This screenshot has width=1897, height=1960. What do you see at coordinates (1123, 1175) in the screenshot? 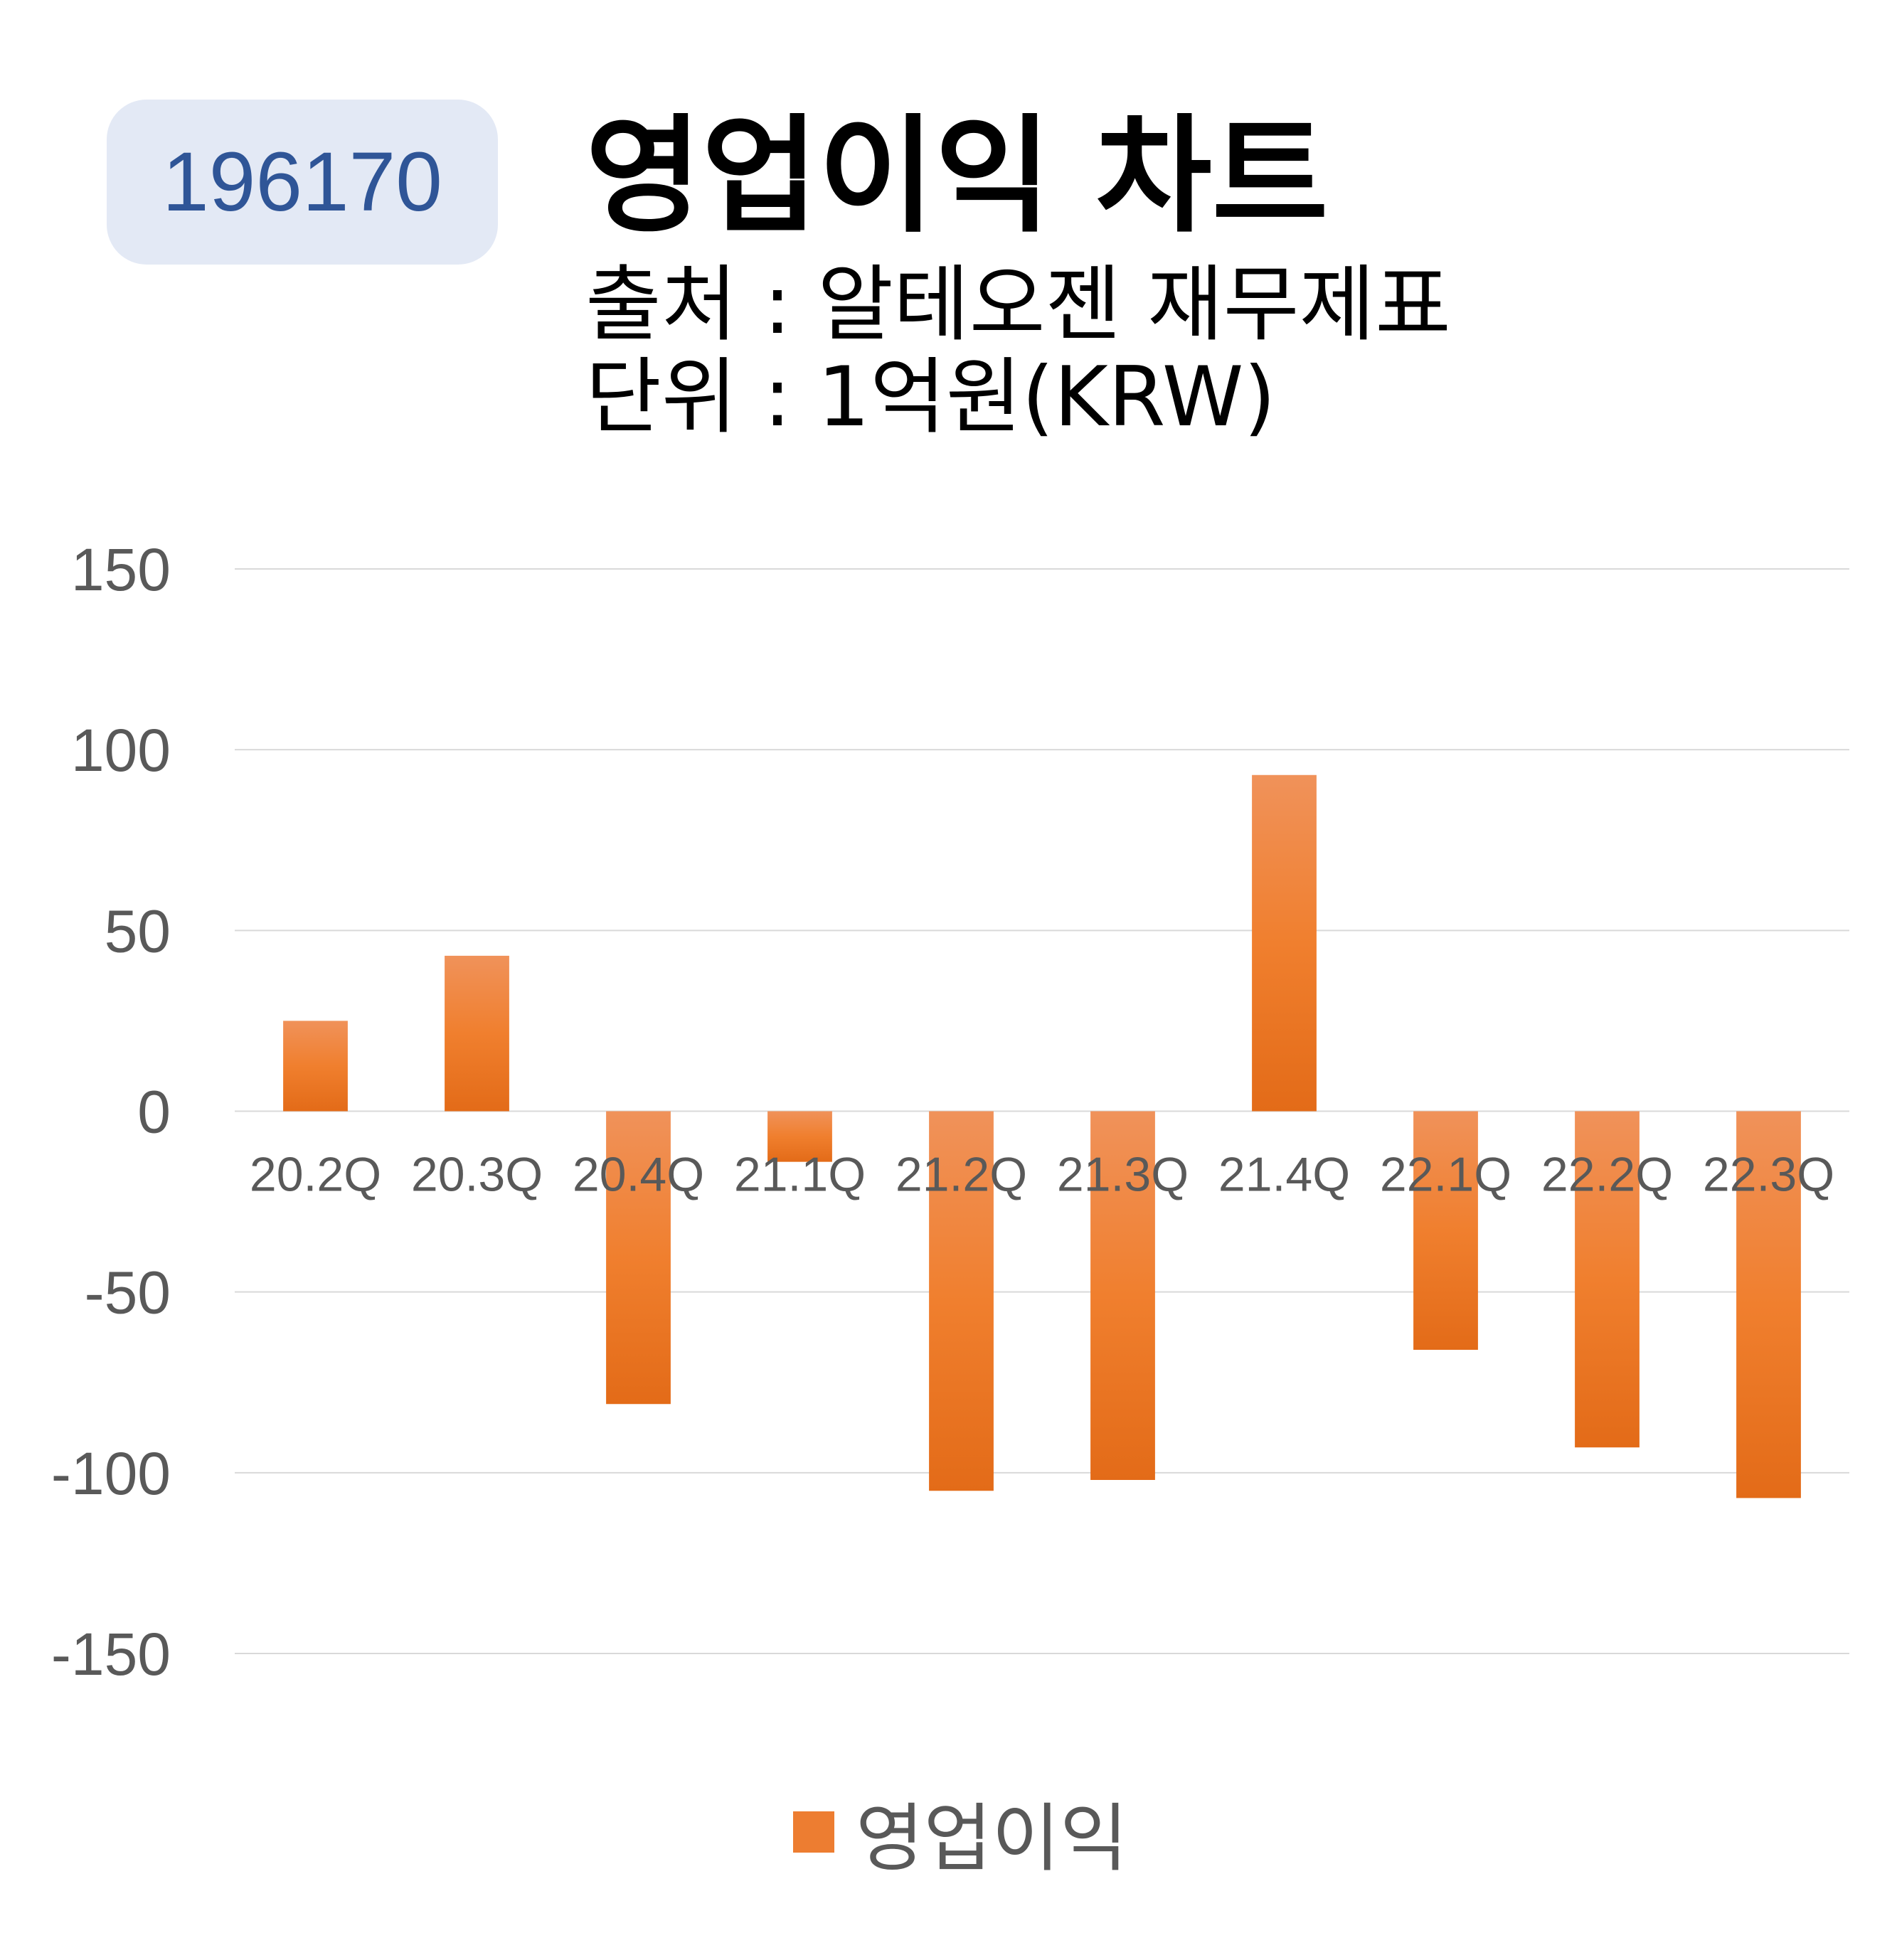
I see `x-tick-label: 21.3Q` at bounding box center [1123, 1175].